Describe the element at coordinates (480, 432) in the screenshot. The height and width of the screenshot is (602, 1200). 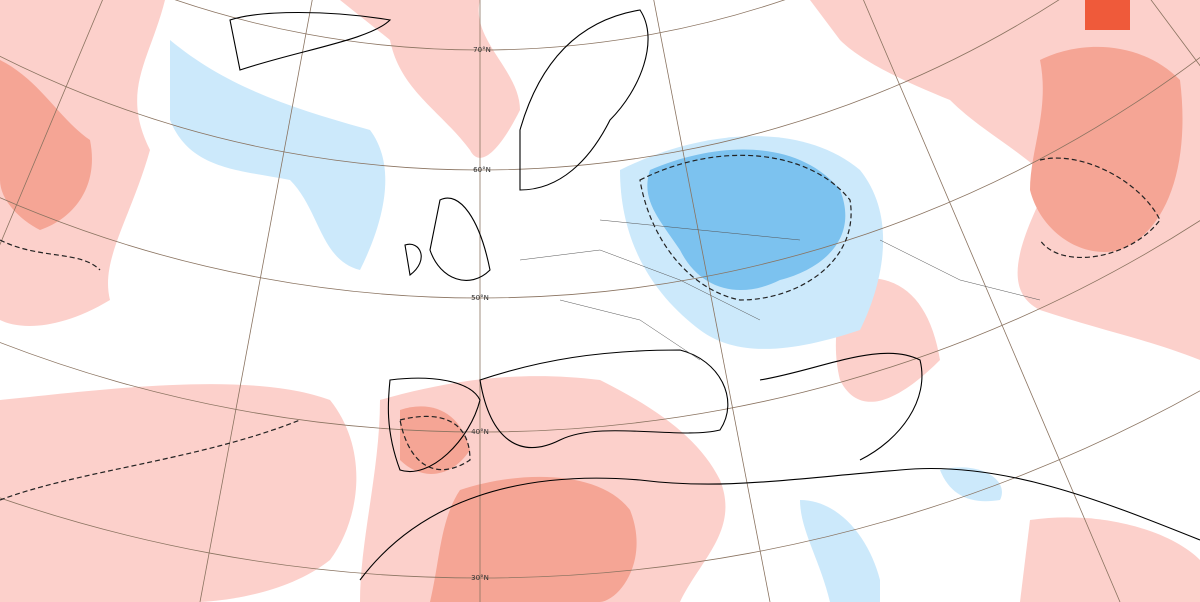
I see `latitude-label: 40°N` at that location.